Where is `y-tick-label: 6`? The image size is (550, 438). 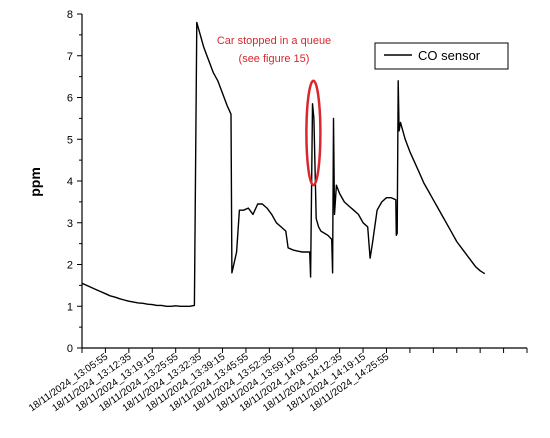 y-tick-label: 6 is located at coordinates (70, 99).